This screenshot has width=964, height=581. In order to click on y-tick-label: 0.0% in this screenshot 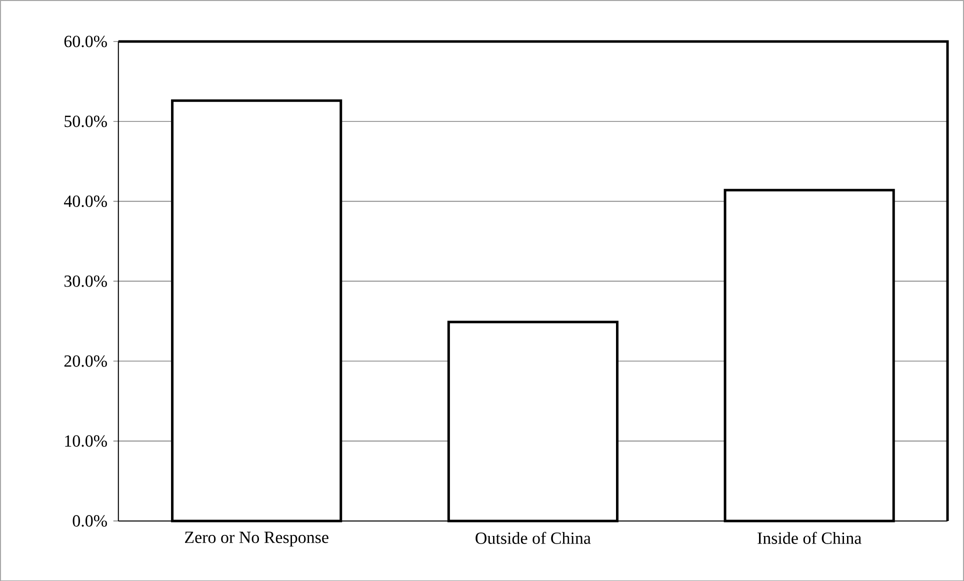, I will do `click(89, 521)`.